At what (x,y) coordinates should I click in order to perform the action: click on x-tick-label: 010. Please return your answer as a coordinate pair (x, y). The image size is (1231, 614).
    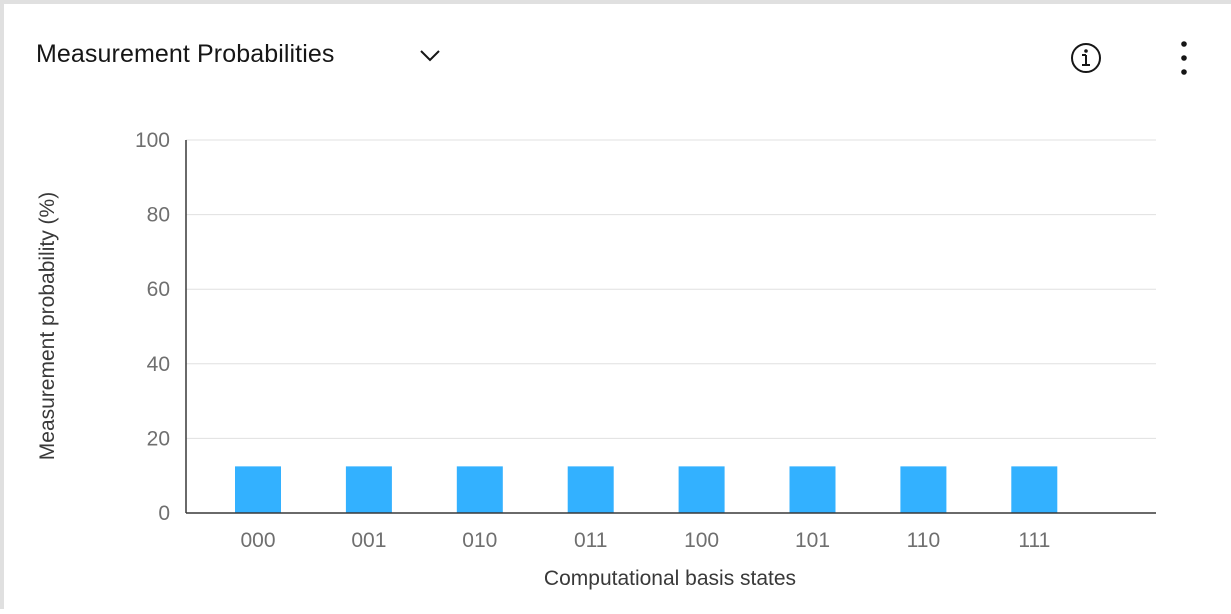
    Looking at the image, I should click on (479, 540).